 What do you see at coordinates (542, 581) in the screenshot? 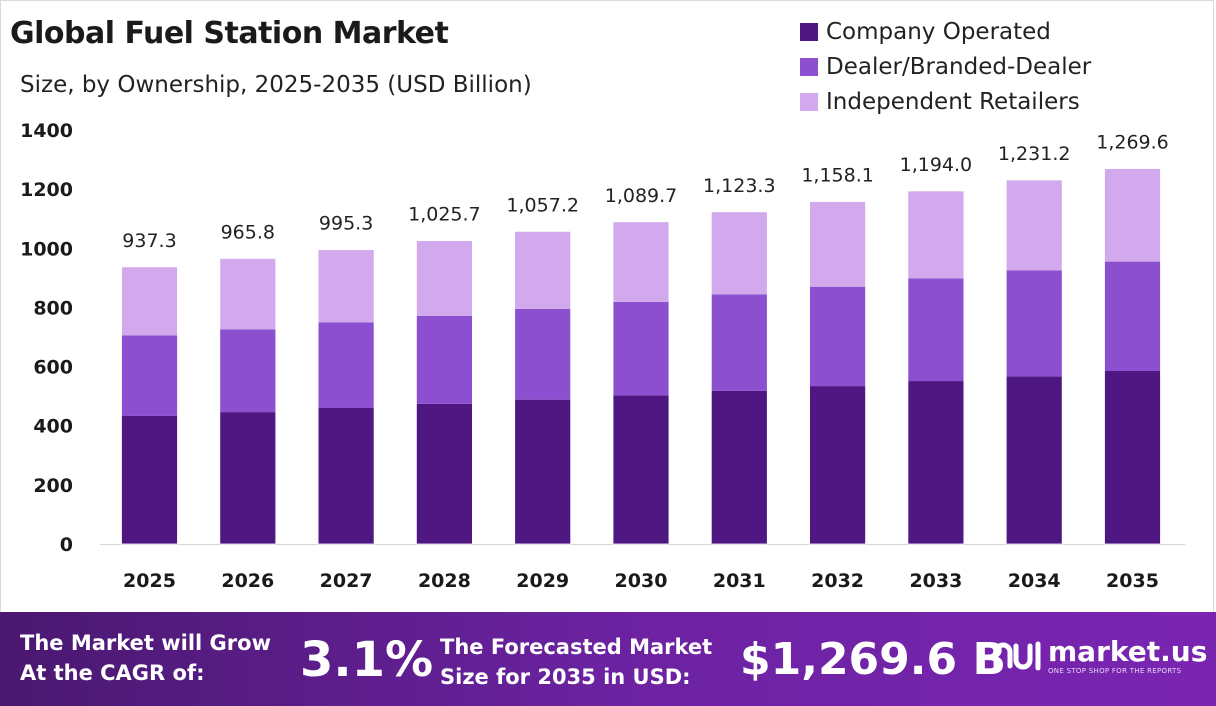
I see `x-tick-label: 2029` at bounding box center [542, 581].